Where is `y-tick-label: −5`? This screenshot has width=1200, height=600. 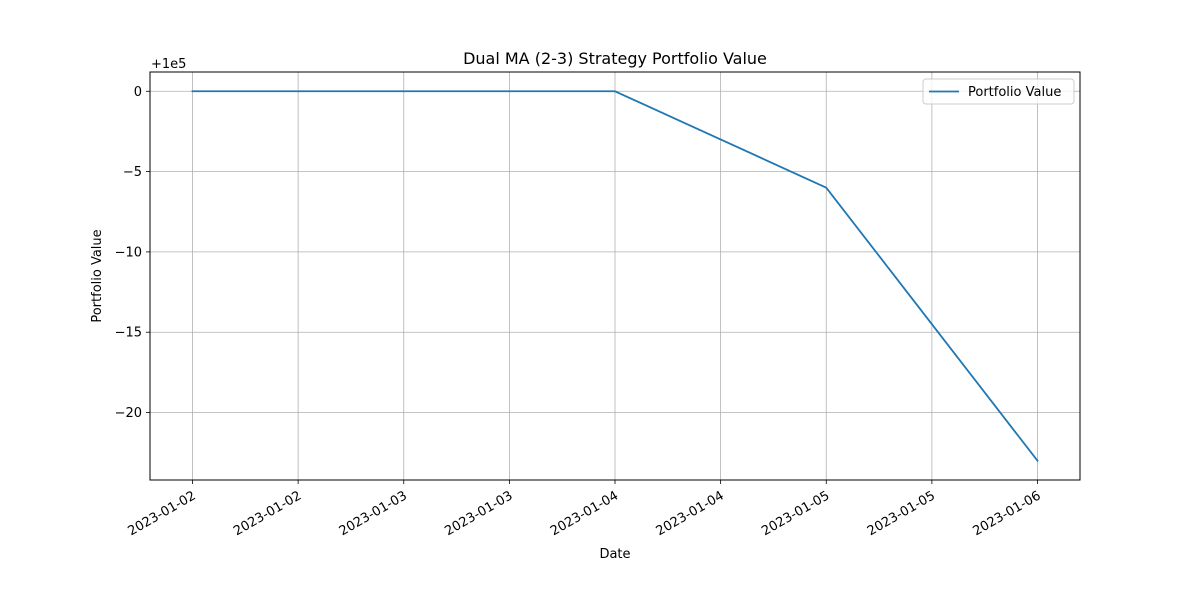
y-tick-label: −5 is located at coordinates (132, 172).